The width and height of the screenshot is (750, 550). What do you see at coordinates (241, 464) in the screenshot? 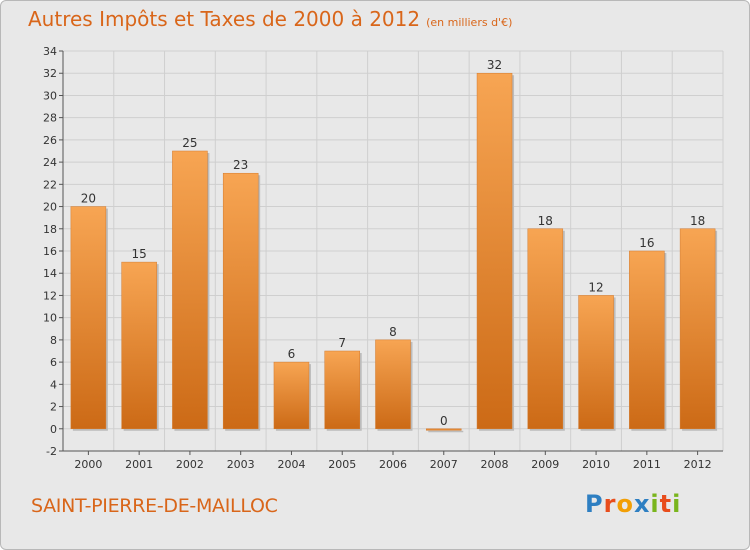
I see `x-tick-label: 2003` at bounding box center [241, 464].